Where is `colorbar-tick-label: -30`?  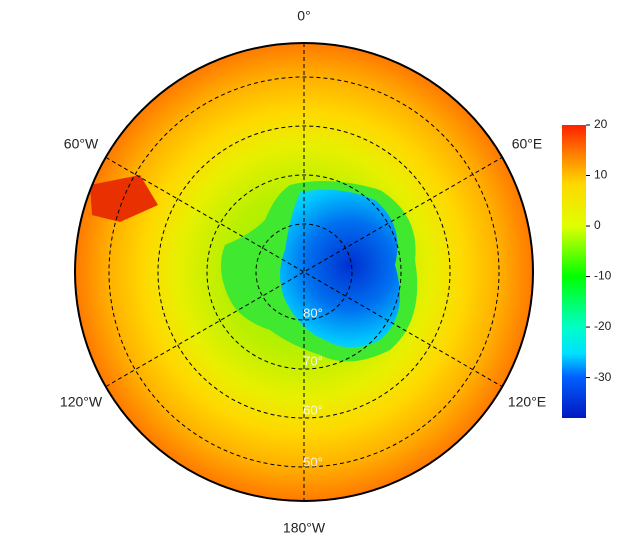 colorbar-tick-label: -30 is located at coordinates (603, 377).